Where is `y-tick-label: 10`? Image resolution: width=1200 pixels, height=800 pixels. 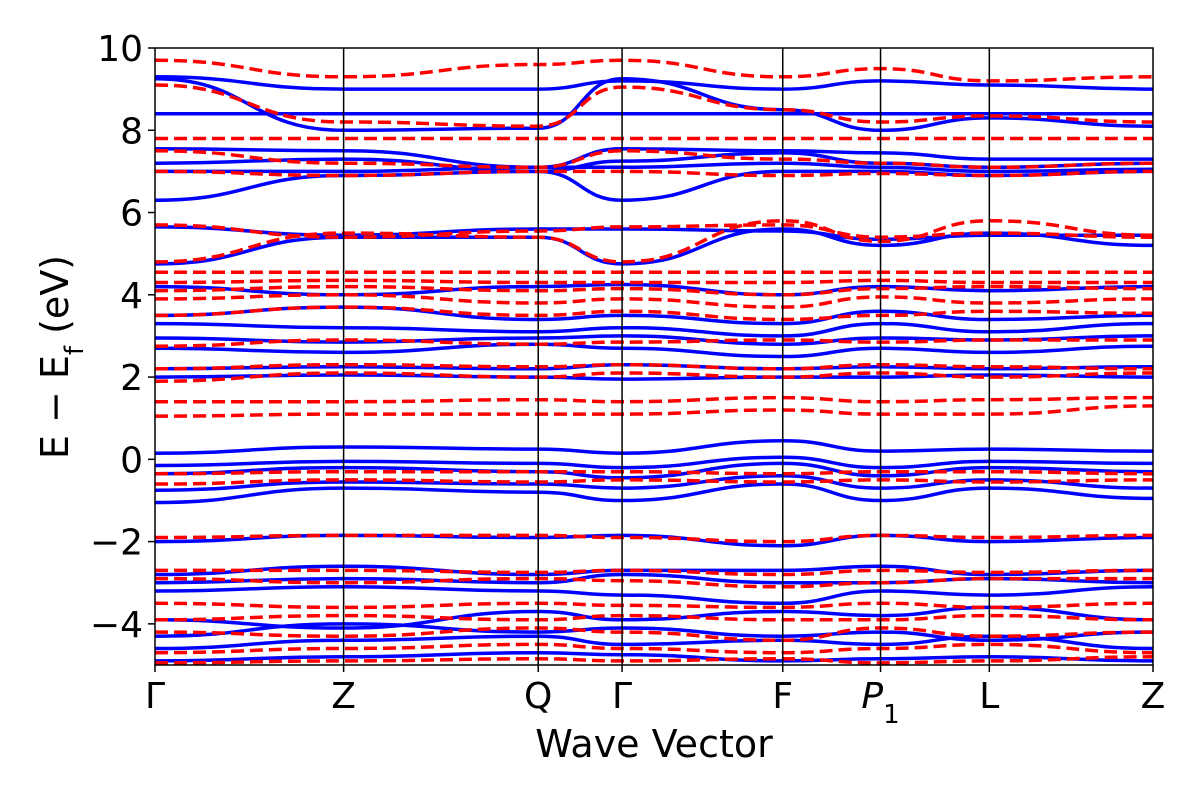
y-tick-label: 10 is located at coordinates (120, 49).